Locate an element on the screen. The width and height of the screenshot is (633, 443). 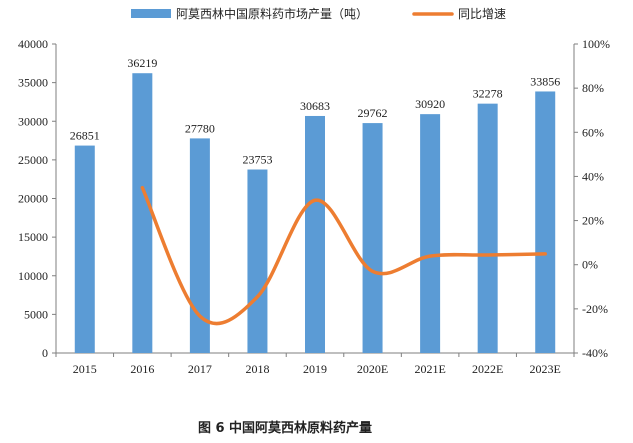
x-tick-label: 2019 is located at coordinates (315, 369).